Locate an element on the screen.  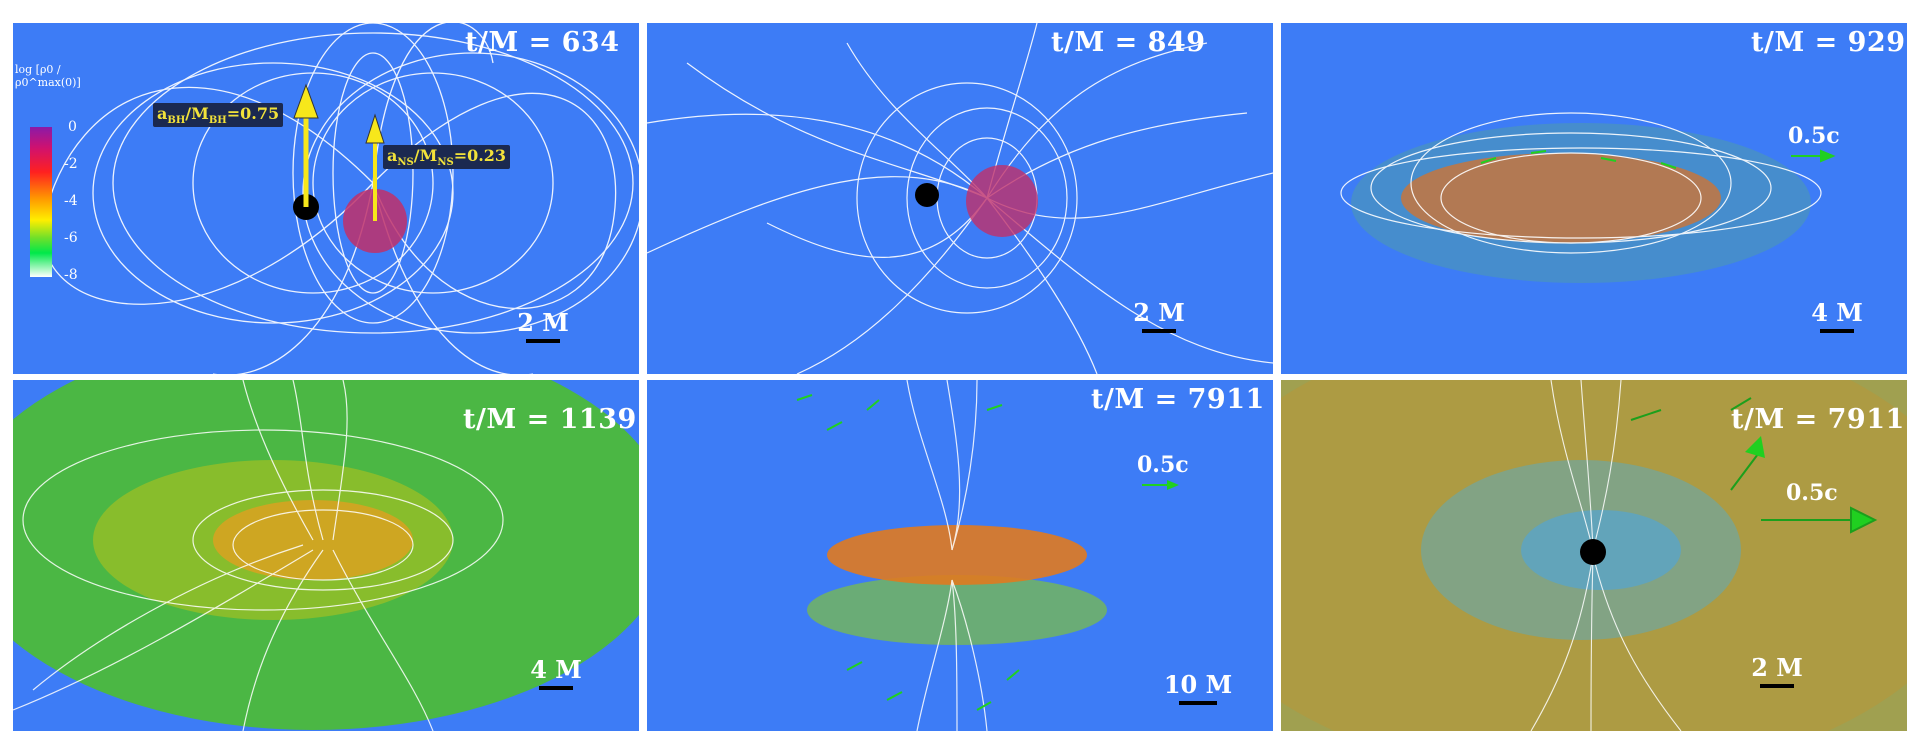
scale-bar: 10 M is located at coordinates (1198, 687).